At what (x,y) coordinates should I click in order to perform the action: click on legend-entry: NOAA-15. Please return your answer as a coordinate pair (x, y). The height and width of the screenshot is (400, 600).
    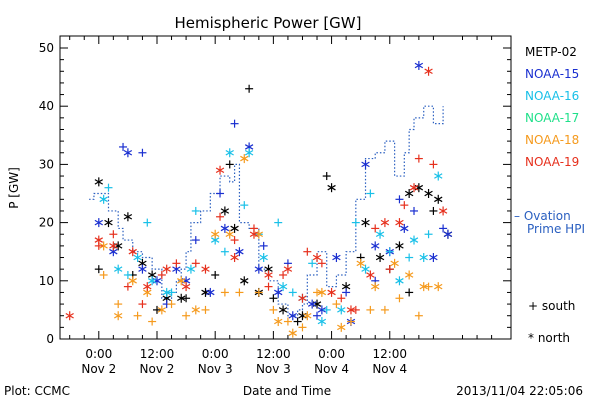
    Looking at the image, I should click on (552, 74).